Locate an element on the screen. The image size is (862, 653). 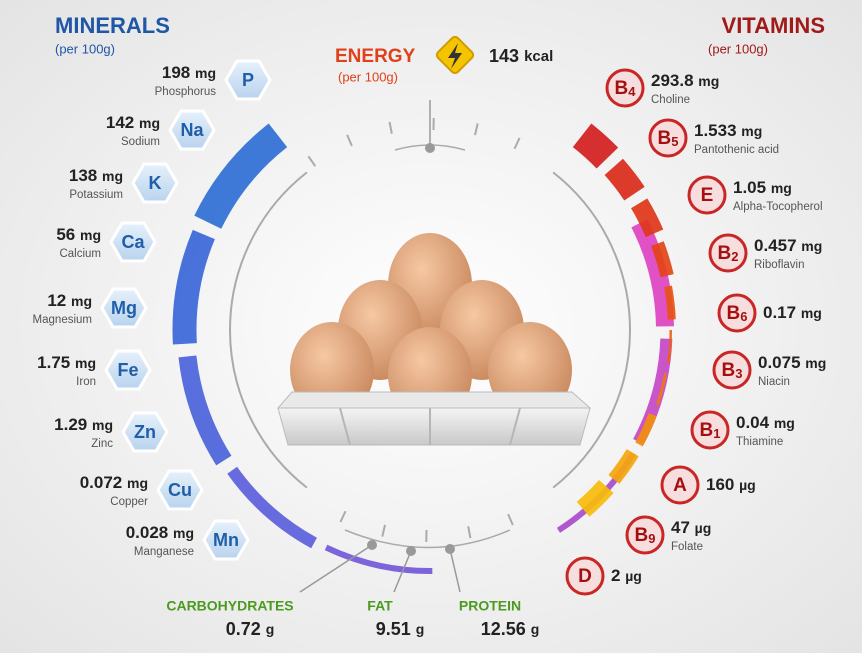
mineral-value: 1.75 is located at coordinates (53, 362).